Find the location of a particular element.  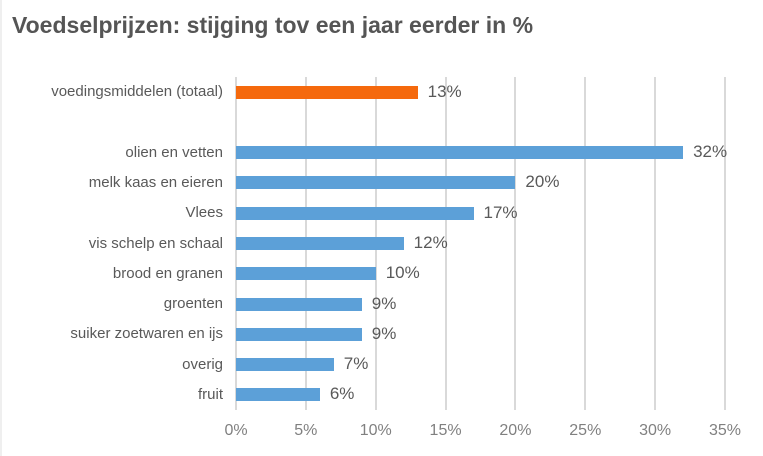

category-label: Vlees is located at coordinates (204, 213).